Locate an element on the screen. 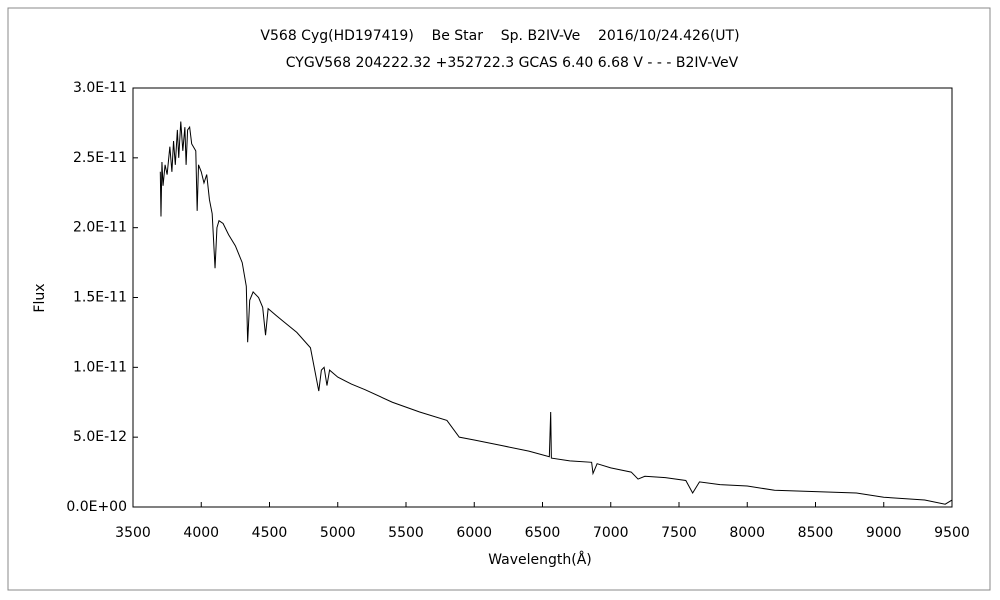 This screenshot has height=600, width=1000. y-tick-label: 2.0E-11 is located at coordinates (100, 228).